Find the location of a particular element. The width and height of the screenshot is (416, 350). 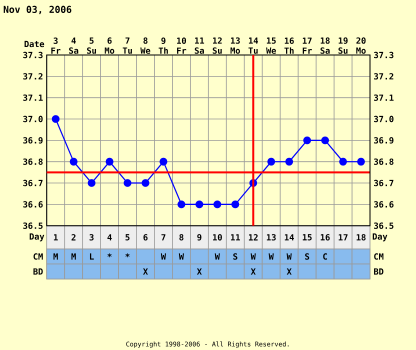

x2-tick-label: 19 Su is located at coordinates (343, 45).